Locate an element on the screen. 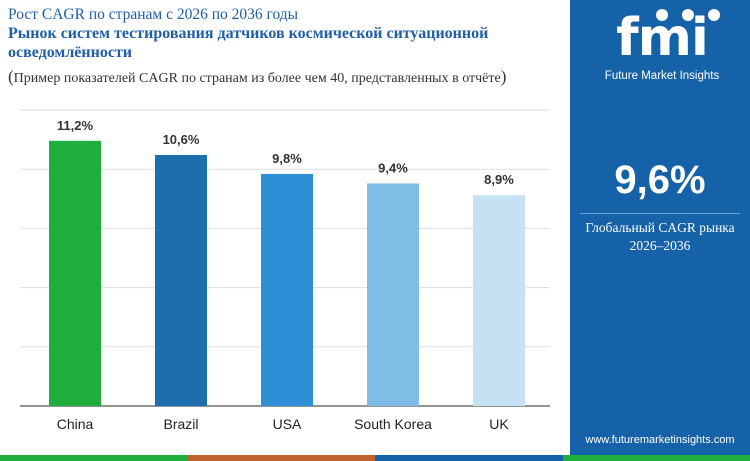  website-link: www.futuremarketinsights.com is located at coordinates (660, 440).